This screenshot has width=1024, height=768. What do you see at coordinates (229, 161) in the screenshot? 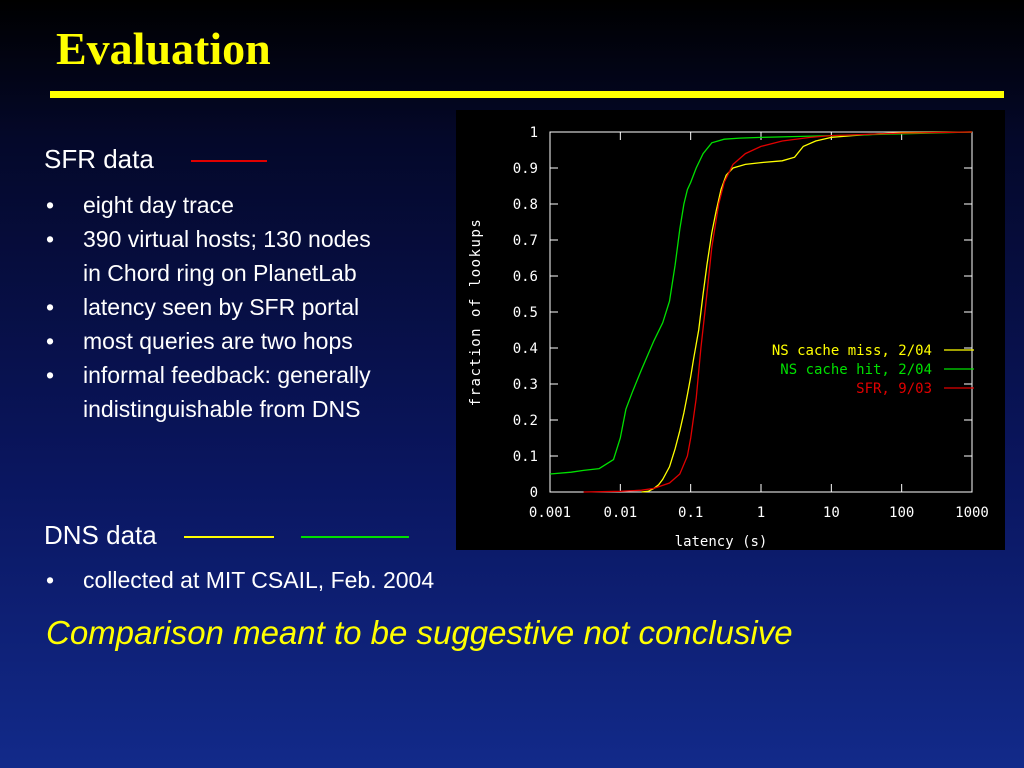
I see `sfr-legend-line` at bounding box center [229, 161].